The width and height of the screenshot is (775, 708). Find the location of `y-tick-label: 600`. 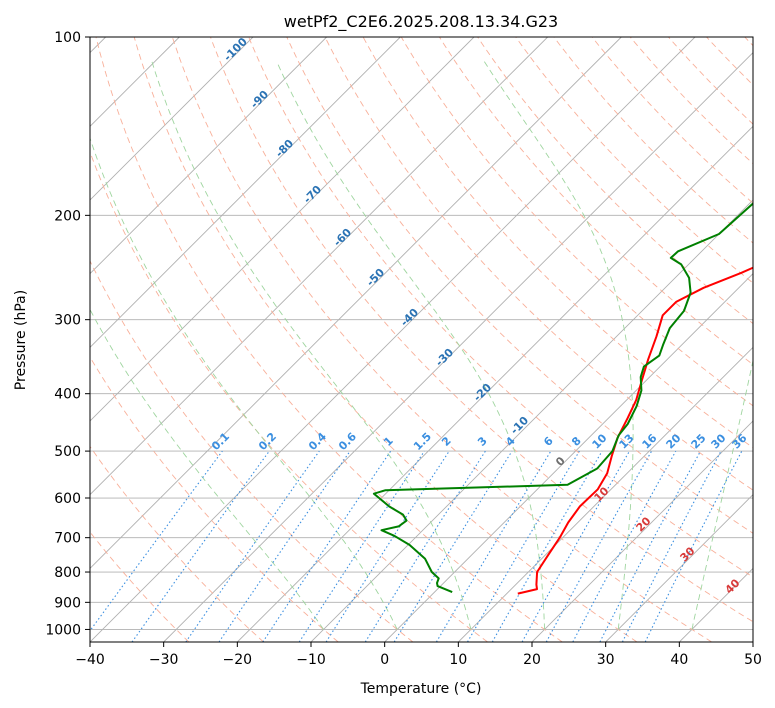

y-tick-label: 600 is located at coordinates (67, 499).